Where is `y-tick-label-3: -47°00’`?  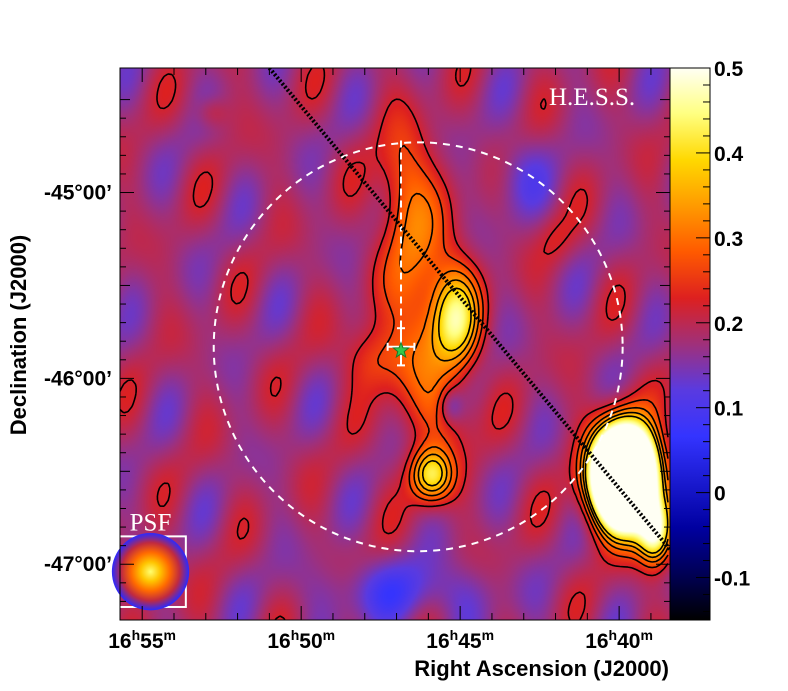 y-tick-label-3: -47°00’ is located at coordinates (78, 564).